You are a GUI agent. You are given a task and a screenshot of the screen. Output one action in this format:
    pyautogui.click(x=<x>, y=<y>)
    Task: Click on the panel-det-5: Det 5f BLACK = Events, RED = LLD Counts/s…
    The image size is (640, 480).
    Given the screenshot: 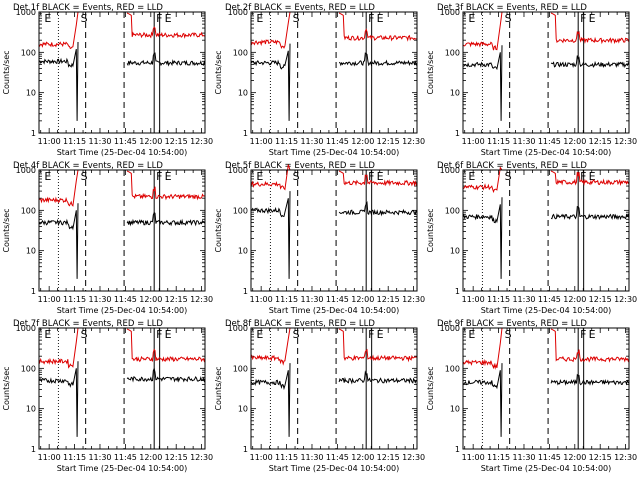 What is the action you would take?
    pyautogui.click(x=319, y=238)
    